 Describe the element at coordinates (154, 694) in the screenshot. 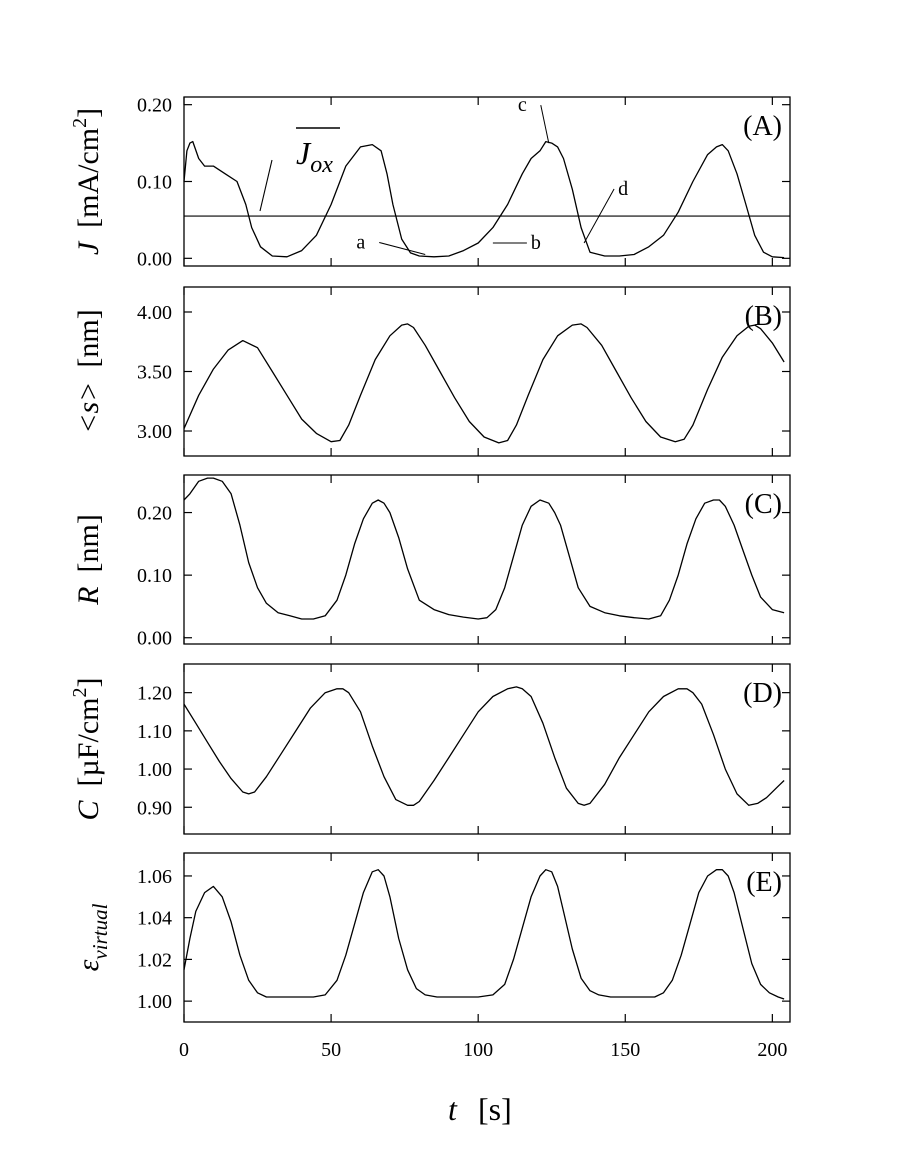

I see `y-tick-label: 1.20` at that location.